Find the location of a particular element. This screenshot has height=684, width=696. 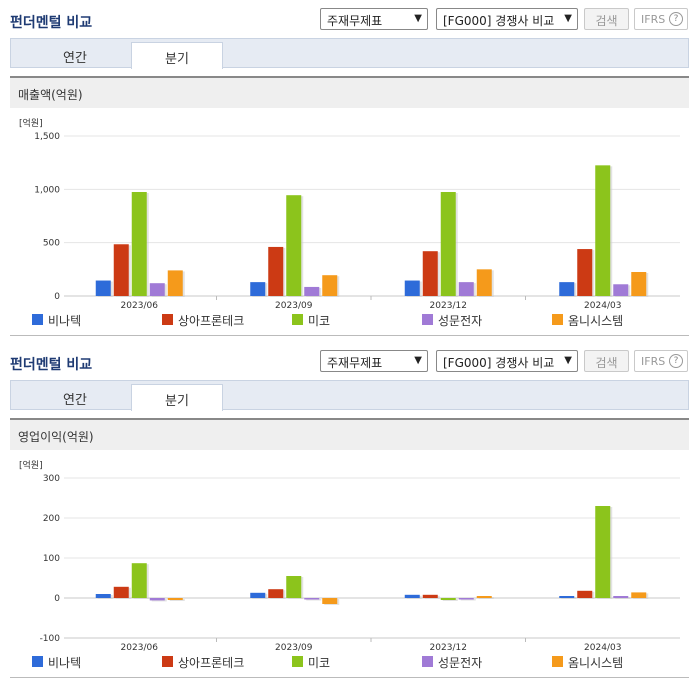

y-axis-unit-label: [억원] is located at coordinates (31, 465).